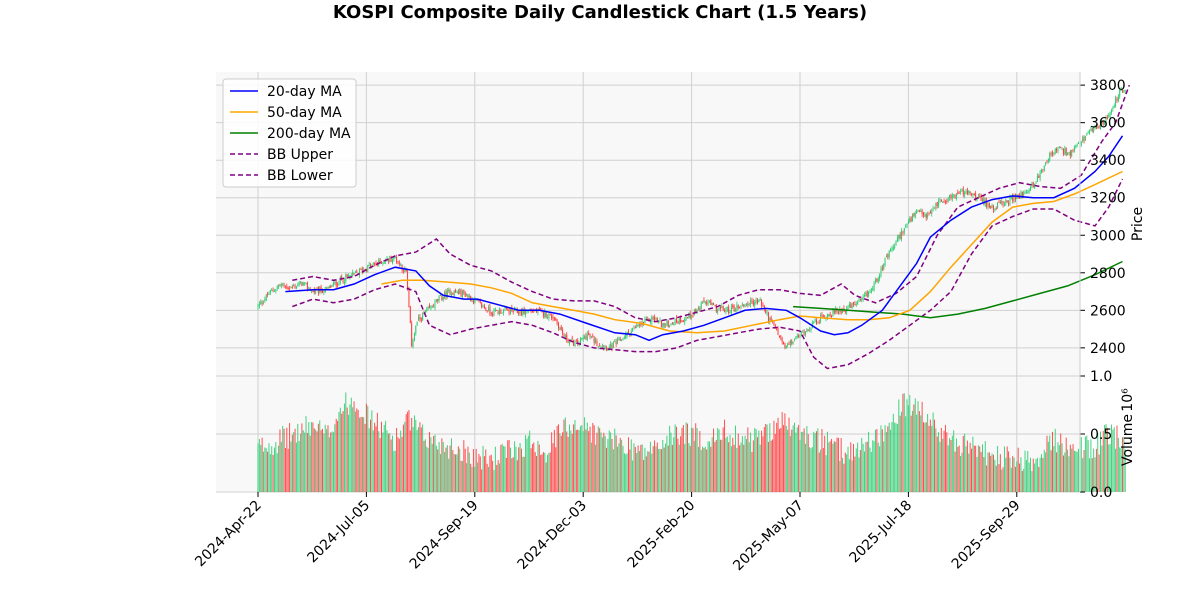  What do you see at coordinates (338, 532) in the screenshot?
I see `x-tick-label: 2024-Jul-05` at bounding box center [338, 532].